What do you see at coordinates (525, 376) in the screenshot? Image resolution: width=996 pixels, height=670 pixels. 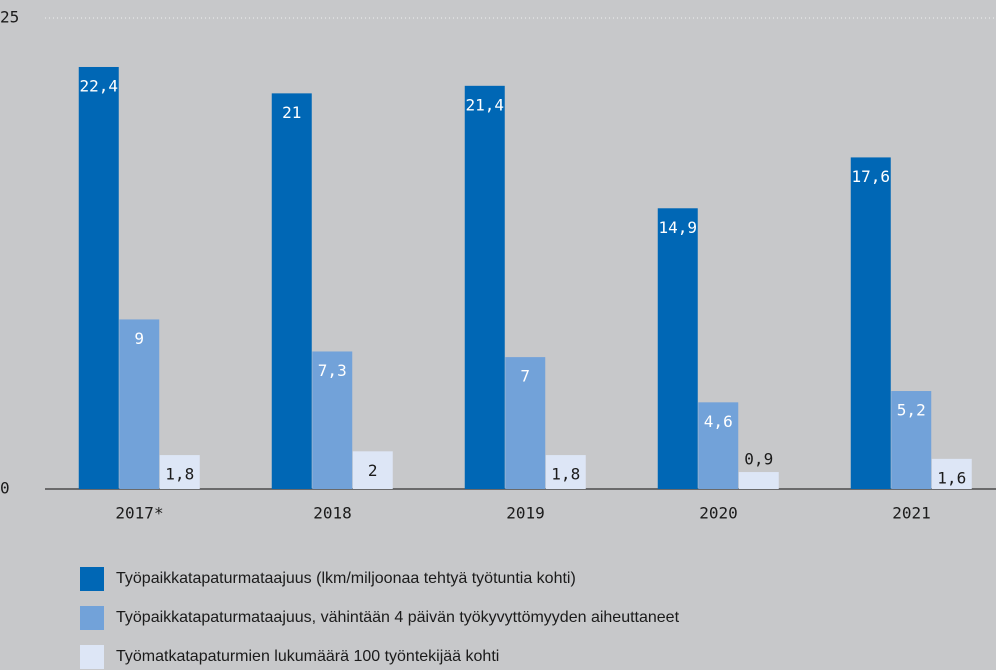 I see `value-label: 7` at bounding box center [525, 376].